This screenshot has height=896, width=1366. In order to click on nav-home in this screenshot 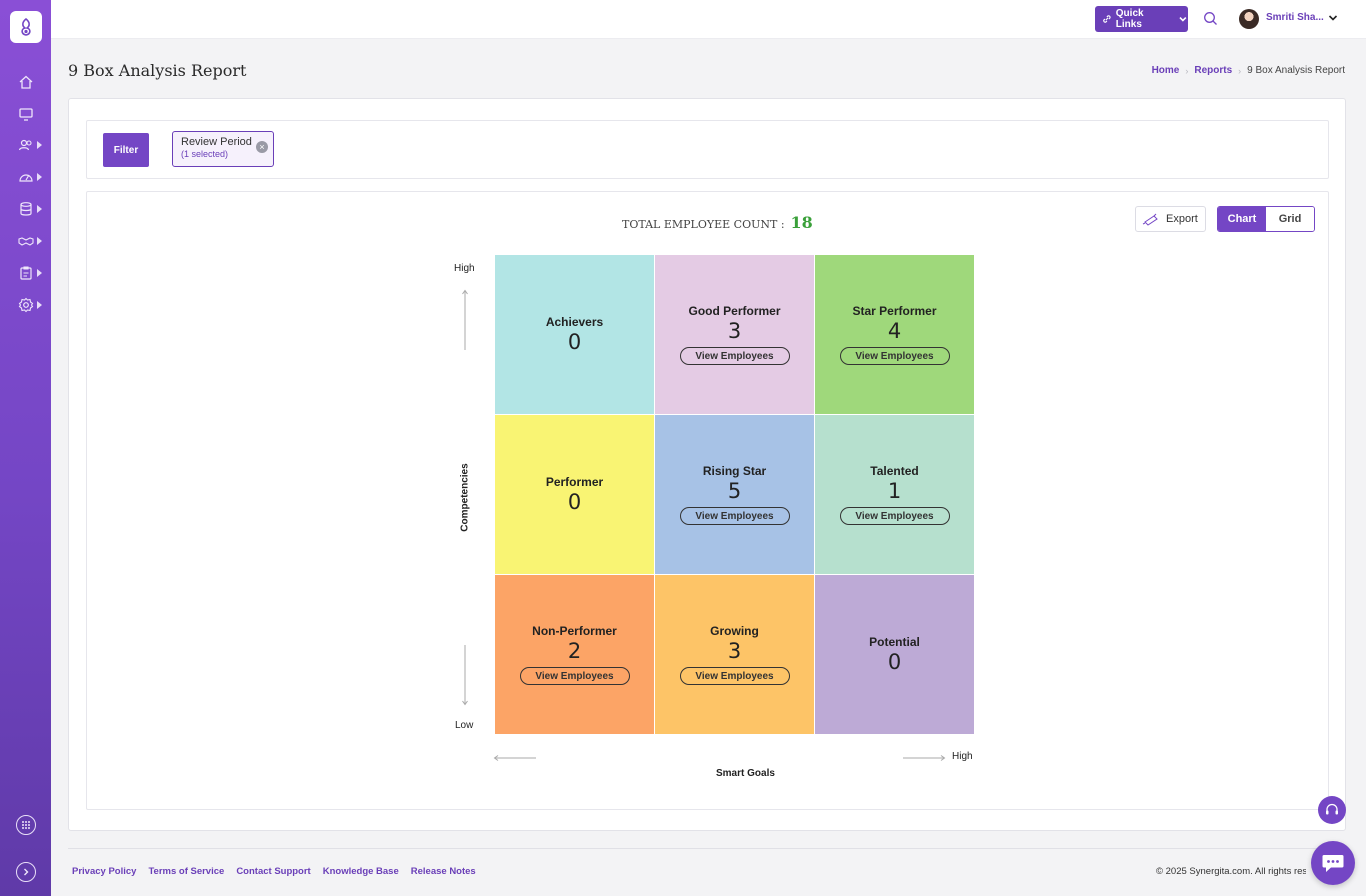, I will do `click(25, 82)`.